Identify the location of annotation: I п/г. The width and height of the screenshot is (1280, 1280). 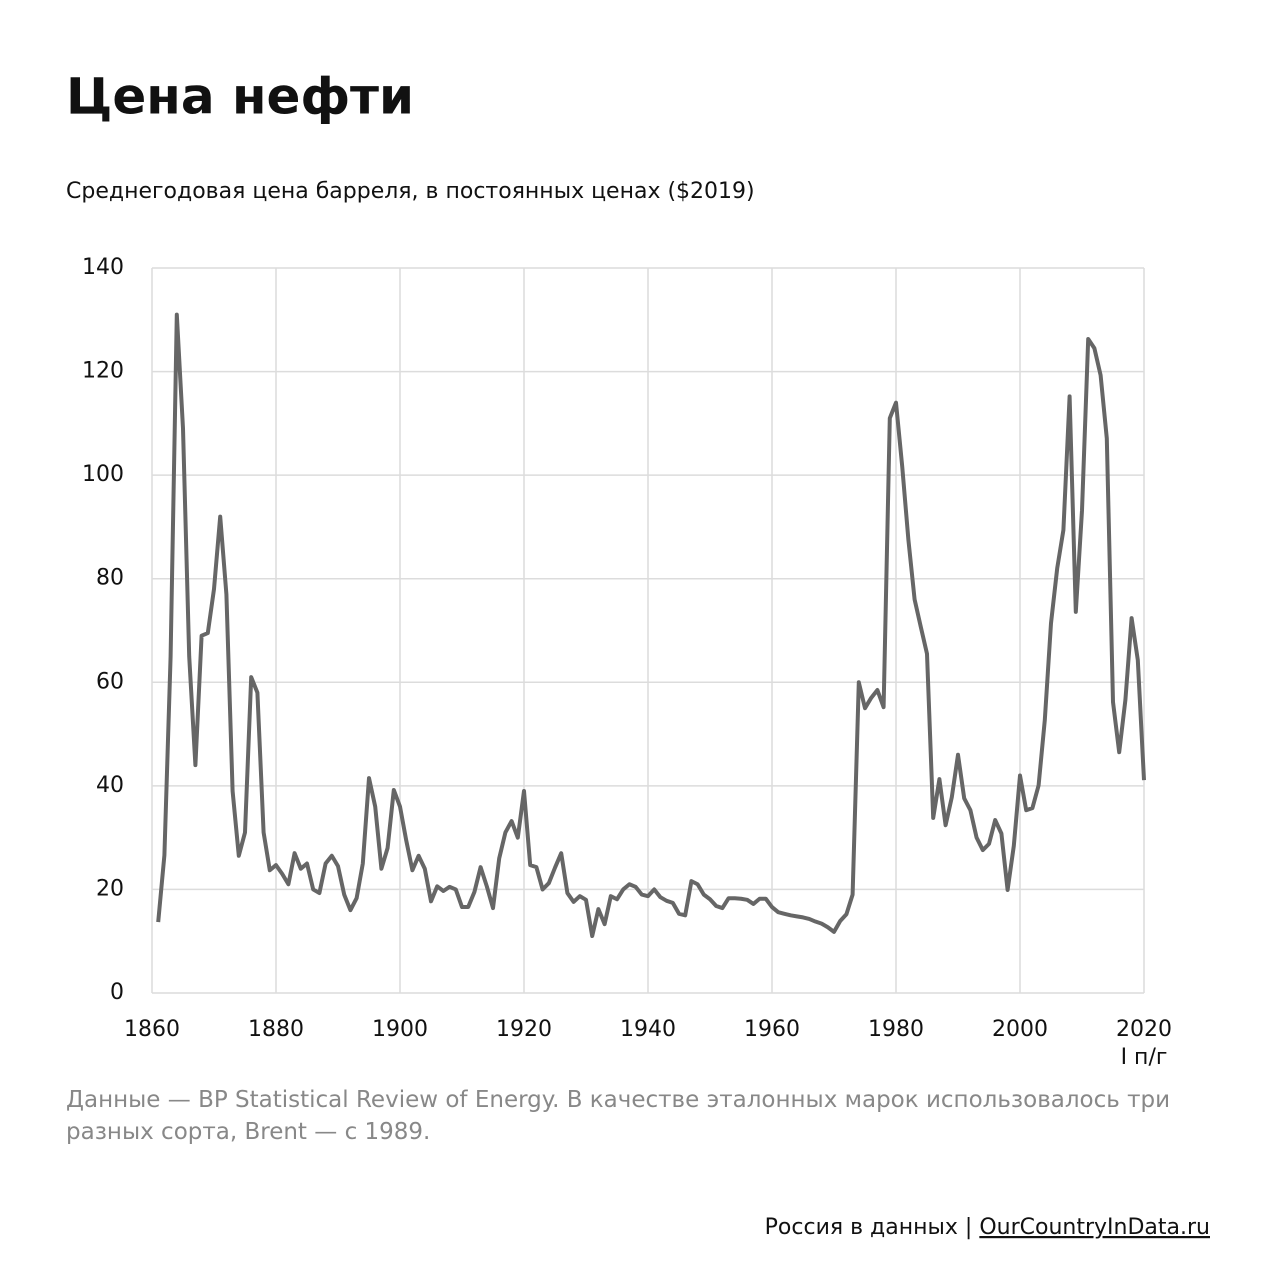
(1144, 1057).